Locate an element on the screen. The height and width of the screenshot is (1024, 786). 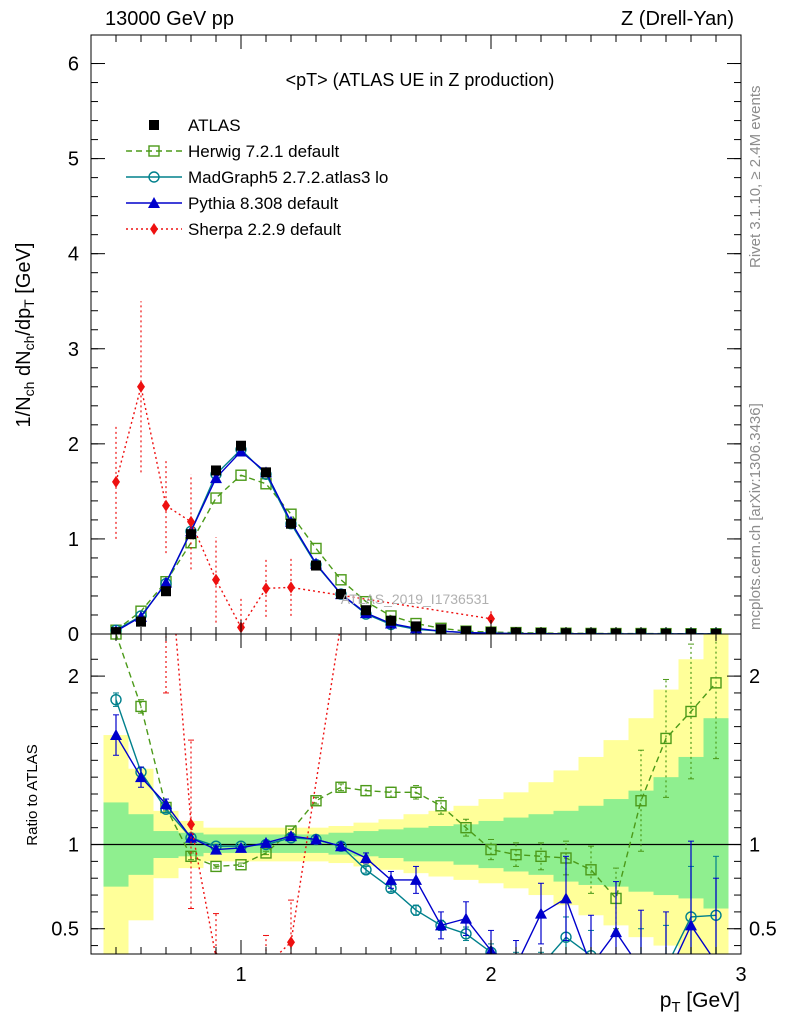
x-tick-label: 1 is located at coordinates (240, 975).